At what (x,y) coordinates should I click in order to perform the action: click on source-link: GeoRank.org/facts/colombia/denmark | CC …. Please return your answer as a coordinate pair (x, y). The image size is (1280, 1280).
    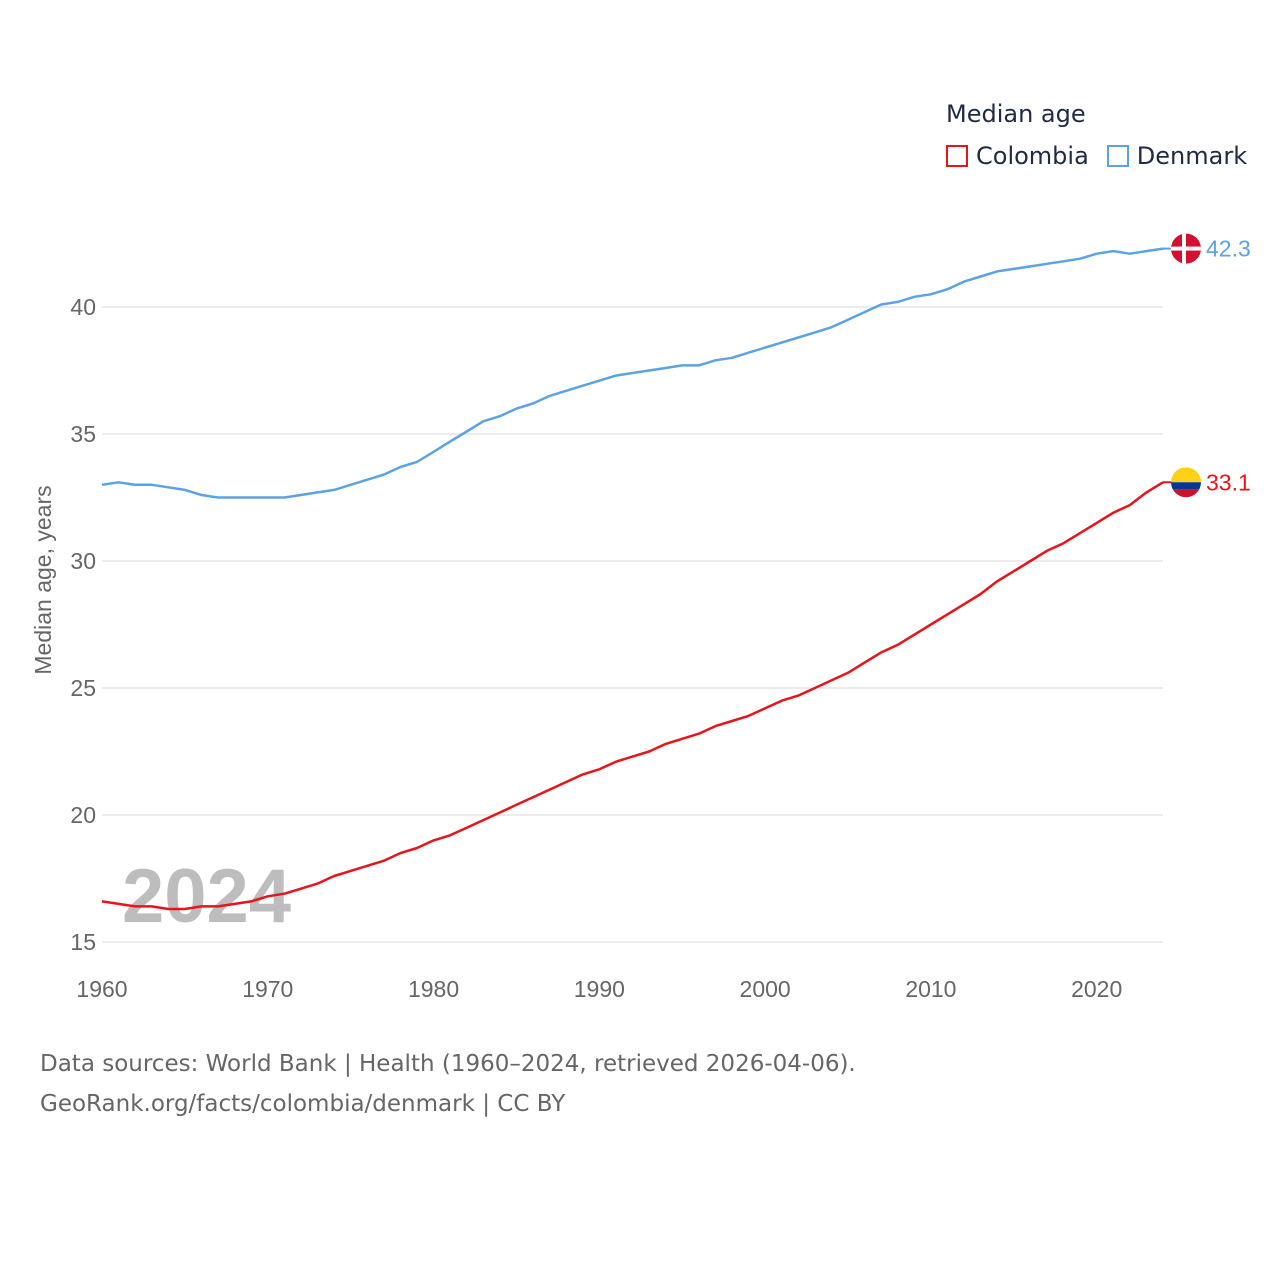
    Looking at the image, I should click on (303, 1104).